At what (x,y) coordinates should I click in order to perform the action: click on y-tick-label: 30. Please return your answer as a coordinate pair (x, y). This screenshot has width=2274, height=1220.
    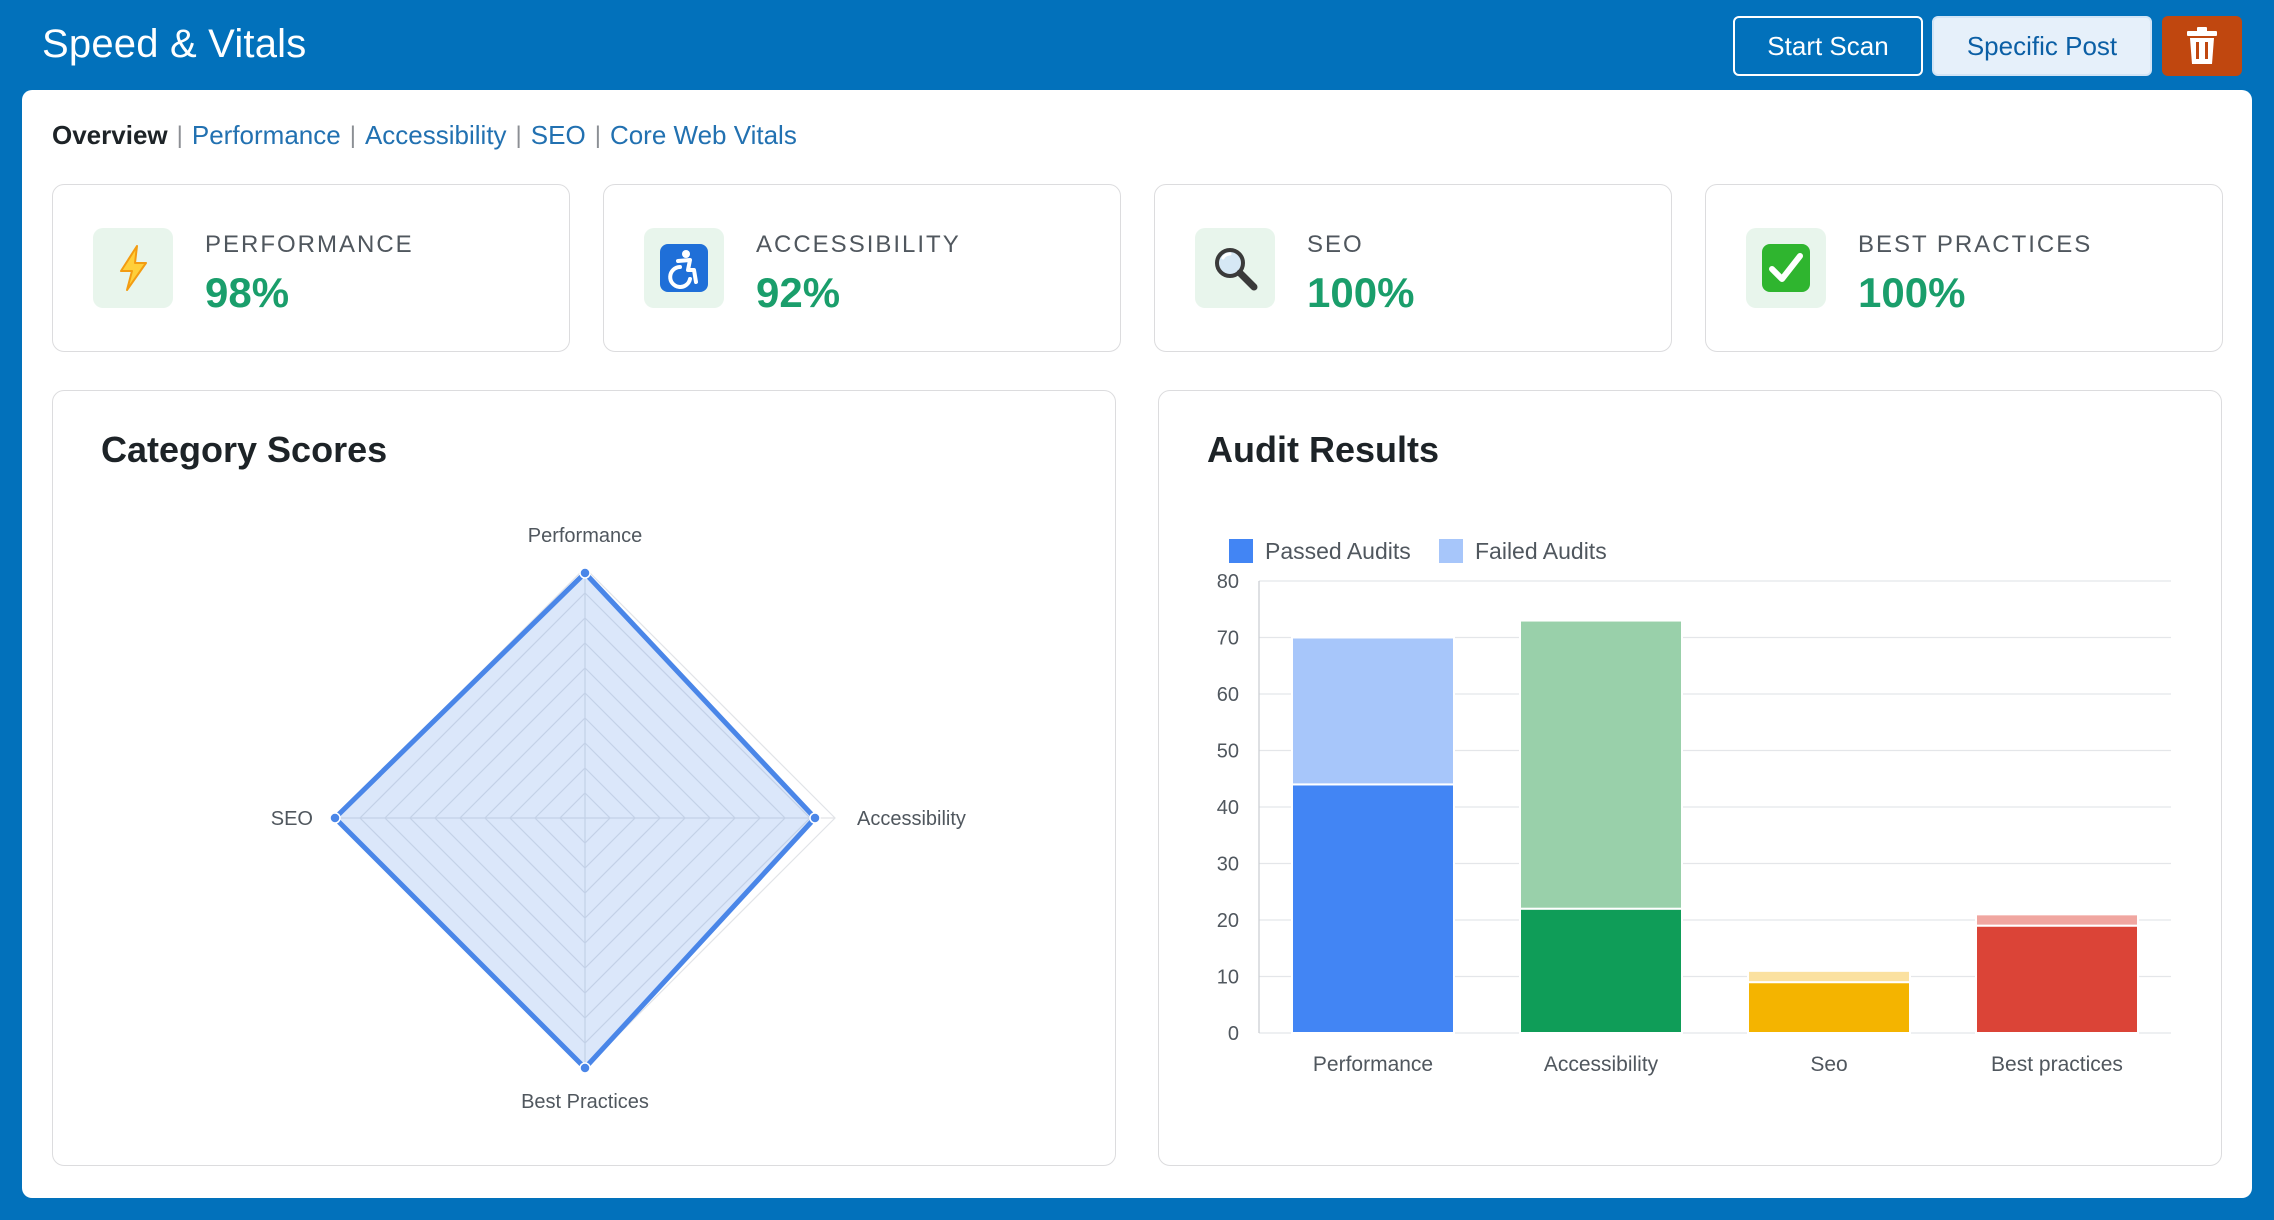
    Looking at the image, I should click on (1228, 865).